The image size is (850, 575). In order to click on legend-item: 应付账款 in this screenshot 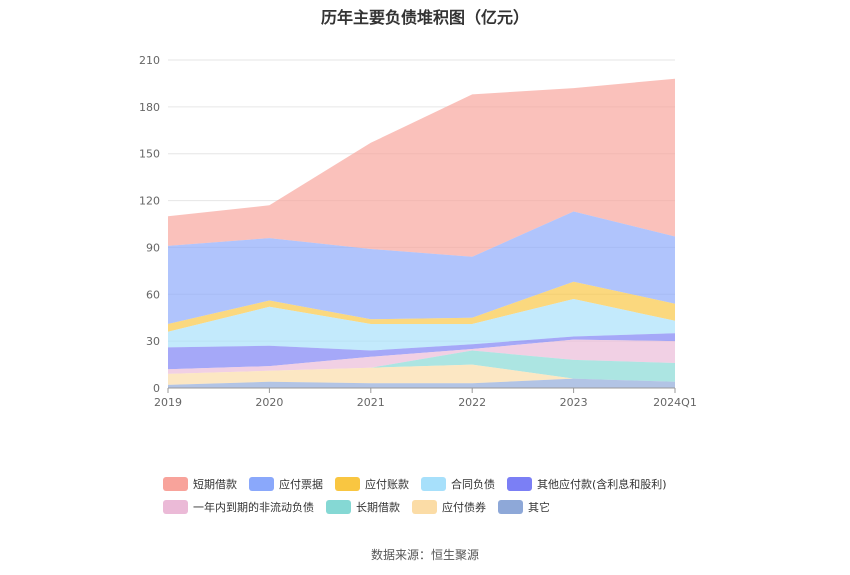, I will do `click(372, 484)`.